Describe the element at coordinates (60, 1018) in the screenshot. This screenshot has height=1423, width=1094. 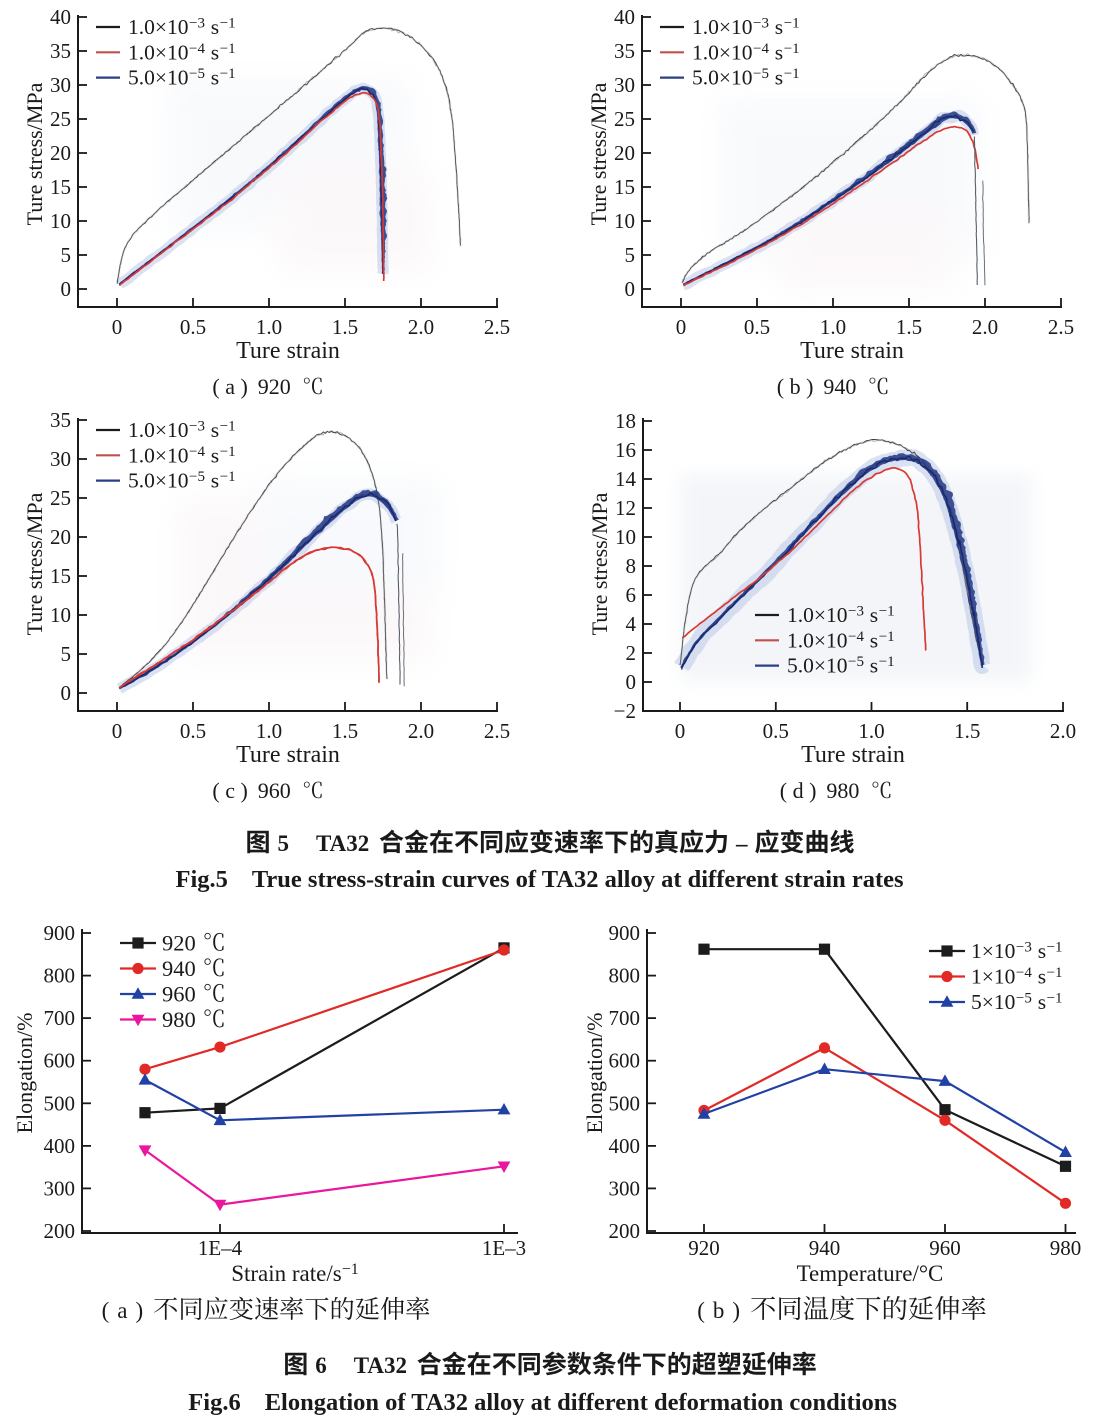
I see `svg-text: 700` at that location.